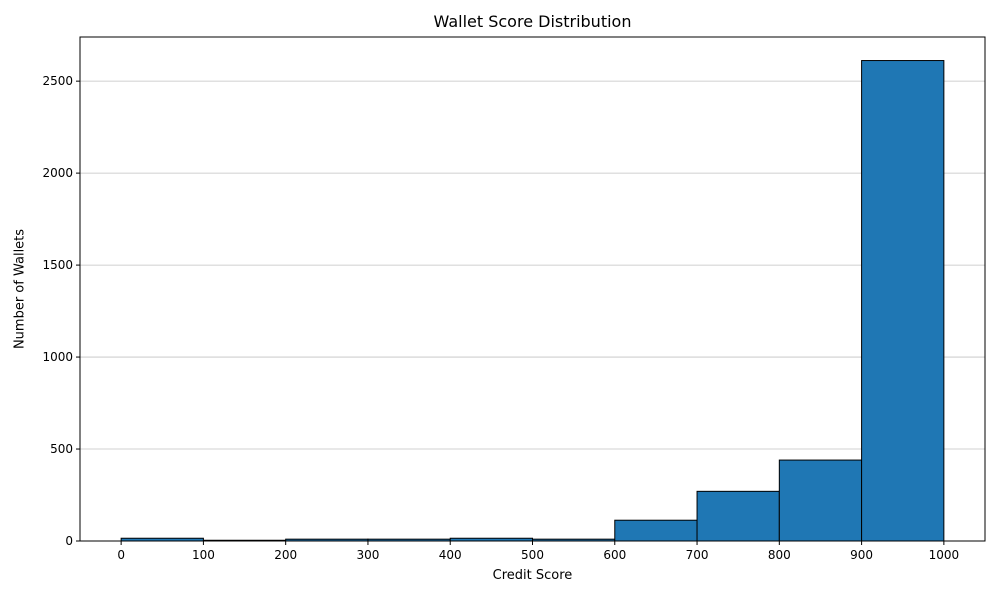  What do you see at coordinates (614, 555) in the screenshot?
I see `x-tick-label-6: 600` at bounding box center [614, 555].